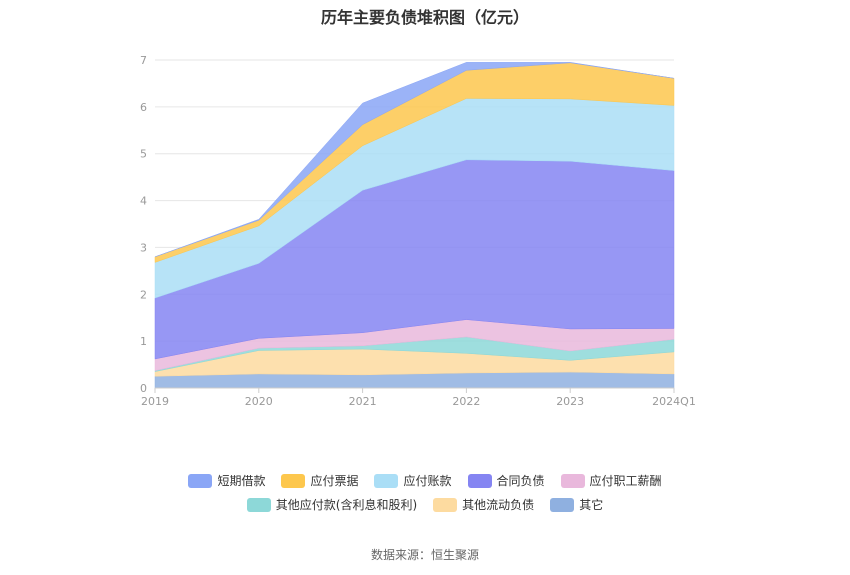  What do you see at coordinates (259, 401) in the screenshot?
I see `x-tick-label: 2020` at bounding box center [259, 401].